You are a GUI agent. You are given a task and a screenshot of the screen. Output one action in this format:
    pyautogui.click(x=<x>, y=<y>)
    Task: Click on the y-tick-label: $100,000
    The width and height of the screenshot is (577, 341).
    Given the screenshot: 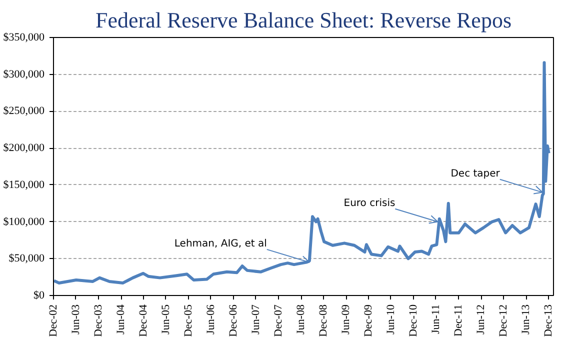 What is the action you would take?
    pyautogui.click(x=24, y=222)
    